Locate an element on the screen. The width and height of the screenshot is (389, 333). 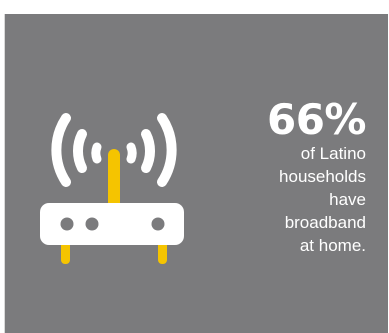
stat-description-line: households is located at coordinates (322, 176).